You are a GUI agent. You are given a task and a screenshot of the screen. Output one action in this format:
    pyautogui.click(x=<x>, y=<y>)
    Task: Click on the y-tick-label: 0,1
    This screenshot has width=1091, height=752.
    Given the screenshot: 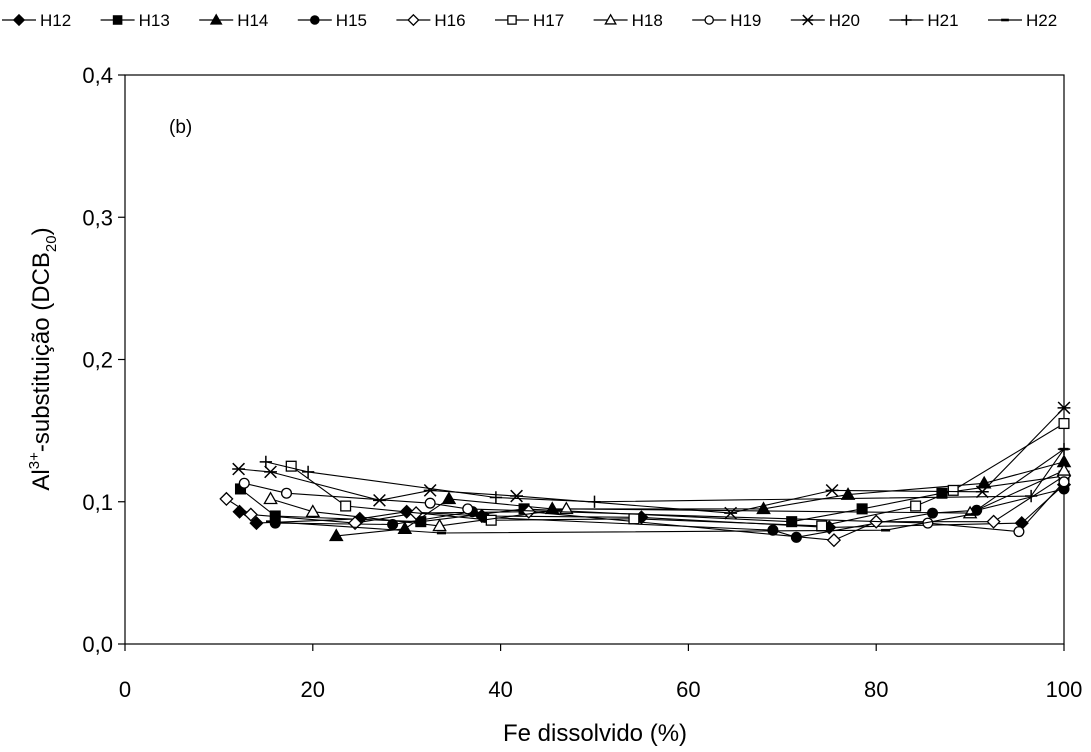 What is the action you would take?
    pyautogui.click(x=97, y=502)
    